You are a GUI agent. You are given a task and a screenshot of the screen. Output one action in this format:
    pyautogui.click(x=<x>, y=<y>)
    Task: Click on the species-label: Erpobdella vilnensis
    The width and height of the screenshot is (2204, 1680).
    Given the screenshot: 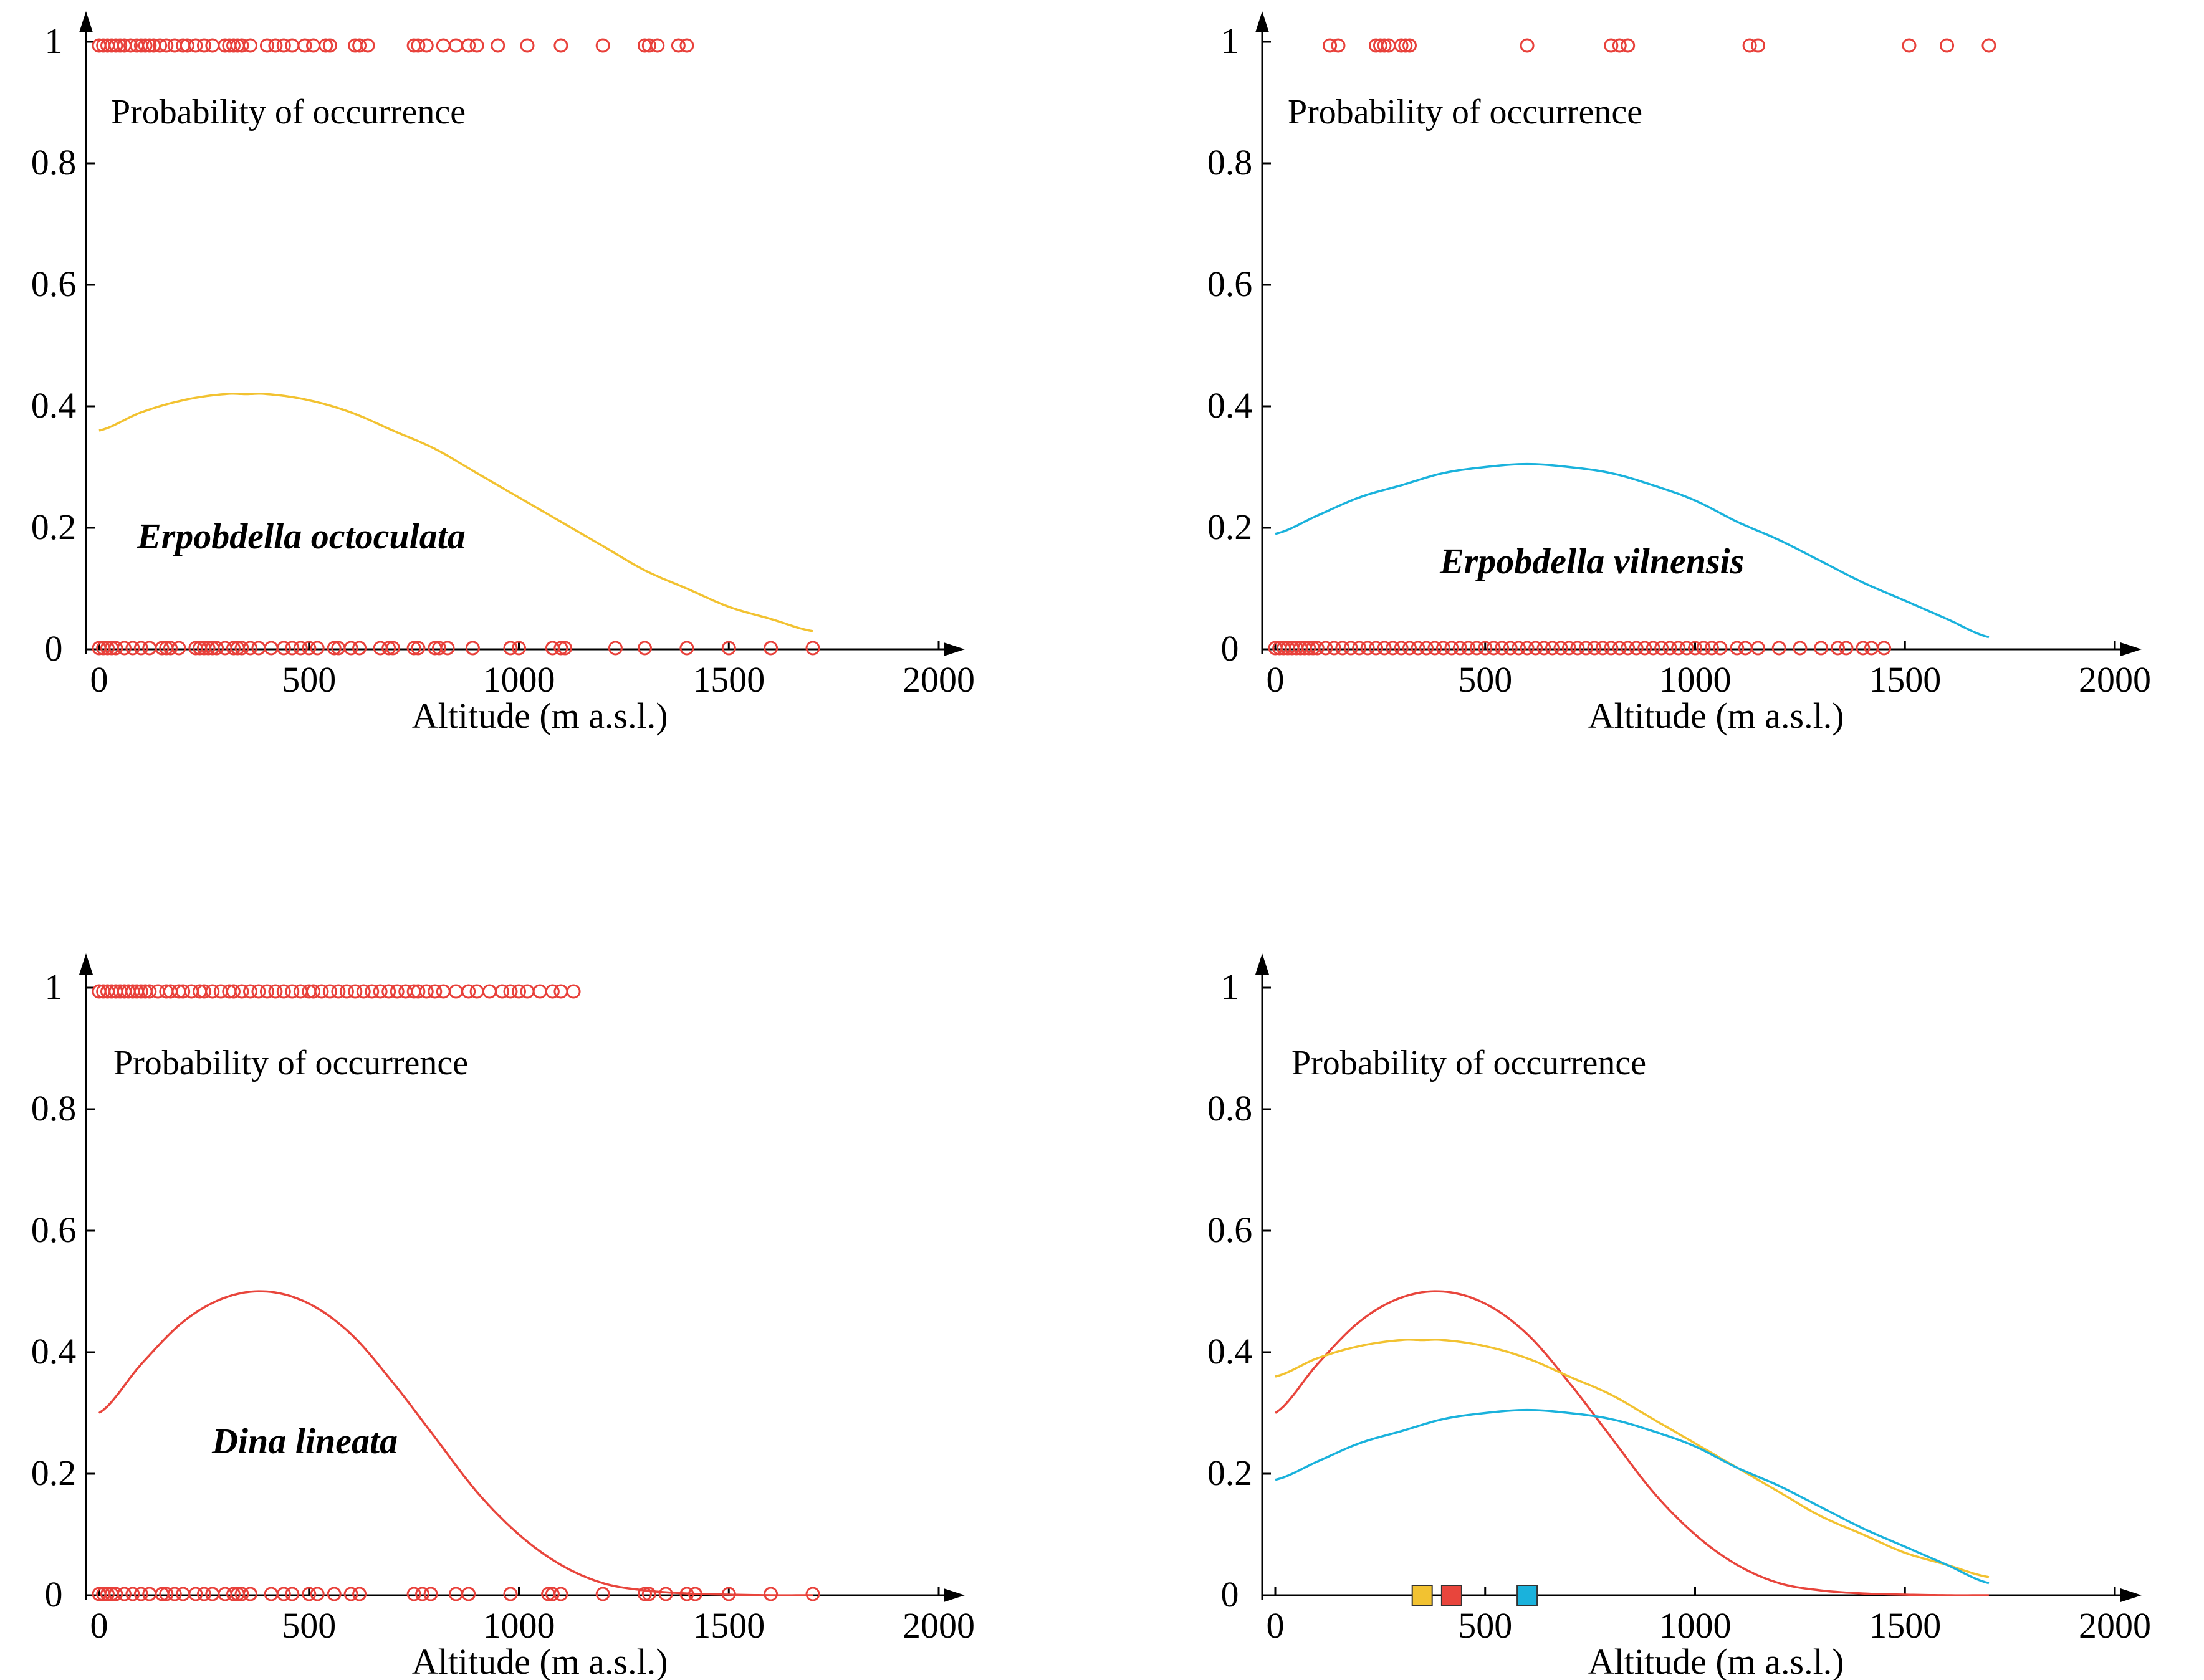 What is the action you would take?
    pyautogui.click(x=1591, y=561)
    